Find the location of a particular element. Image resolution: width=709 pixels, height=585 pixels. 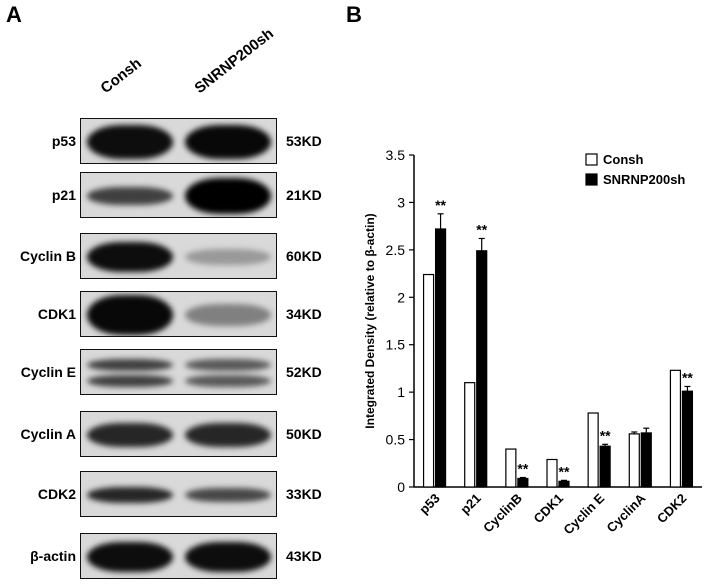

blot-size-label: 50KD is located at coordinates (304, 434).